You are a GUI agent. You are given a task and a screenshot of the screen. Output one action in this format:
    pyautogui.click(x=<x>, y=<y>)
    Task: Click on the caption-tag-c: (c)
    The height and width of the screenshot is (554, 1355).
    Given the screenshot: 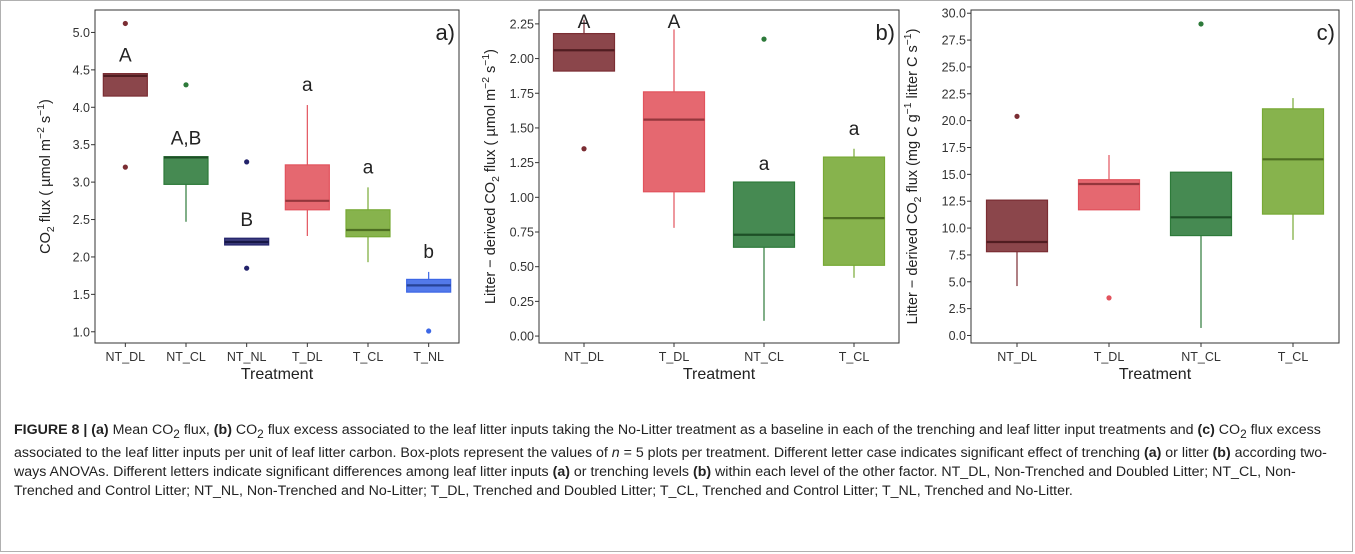 What is the action you would take?
    pyautogui.click(x=1206, y=430)
    